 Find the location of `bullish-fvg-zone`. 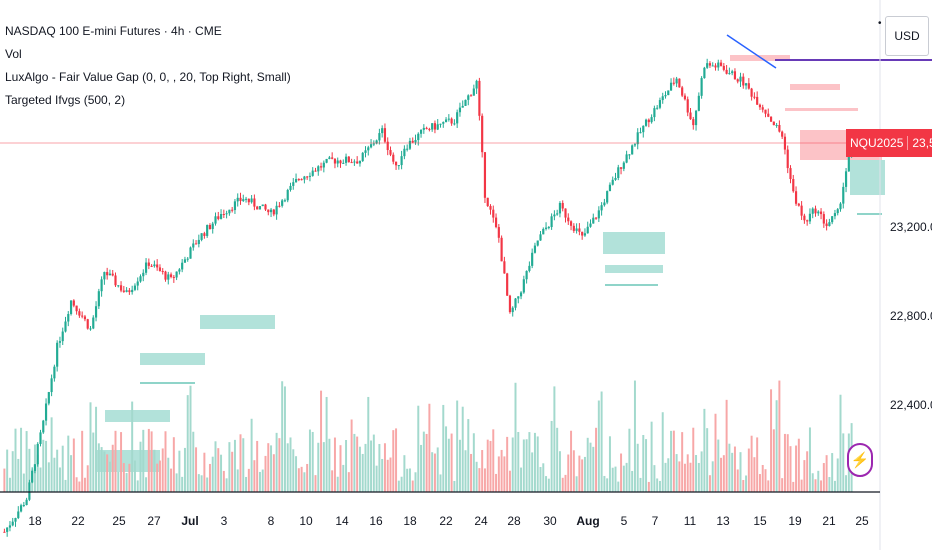

bullish-fvg-zone is located at coordinates (634, 269).